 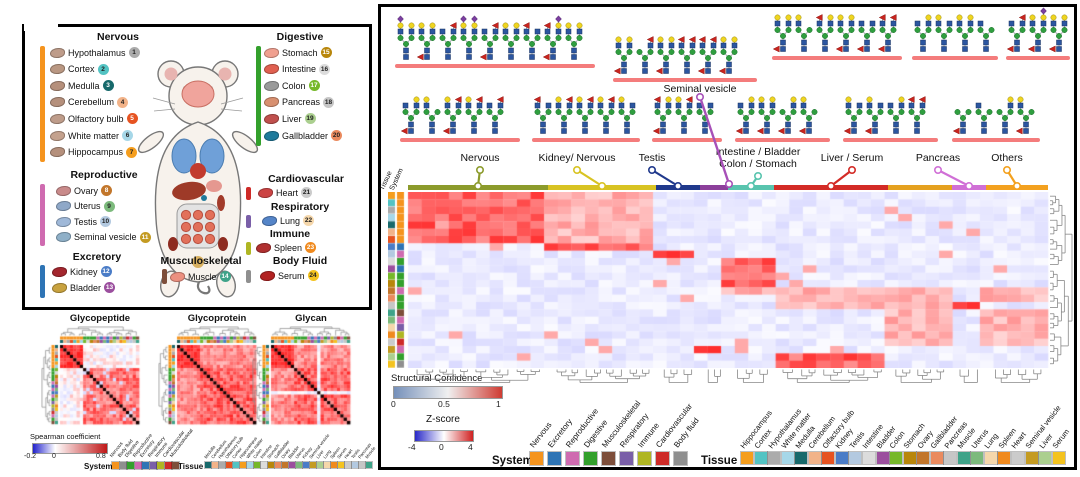 I want to click on zscore-tick-min: -4, so click(x=412, y=447).